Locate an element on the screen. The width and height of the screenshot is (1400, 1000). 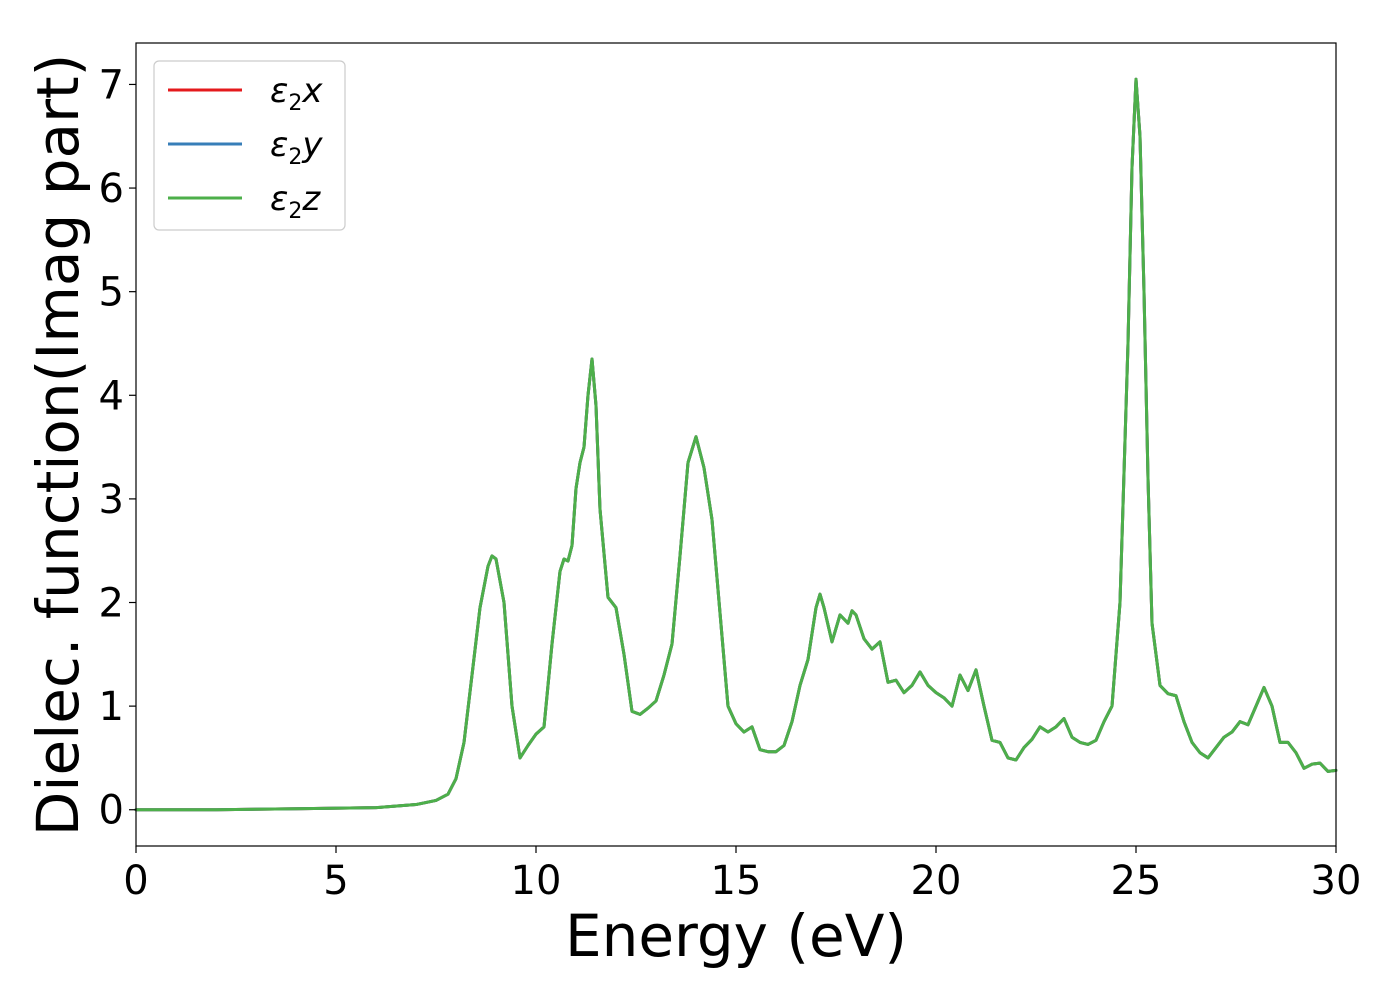
y-tick-label: 3 is located at coordinates (111, 500).